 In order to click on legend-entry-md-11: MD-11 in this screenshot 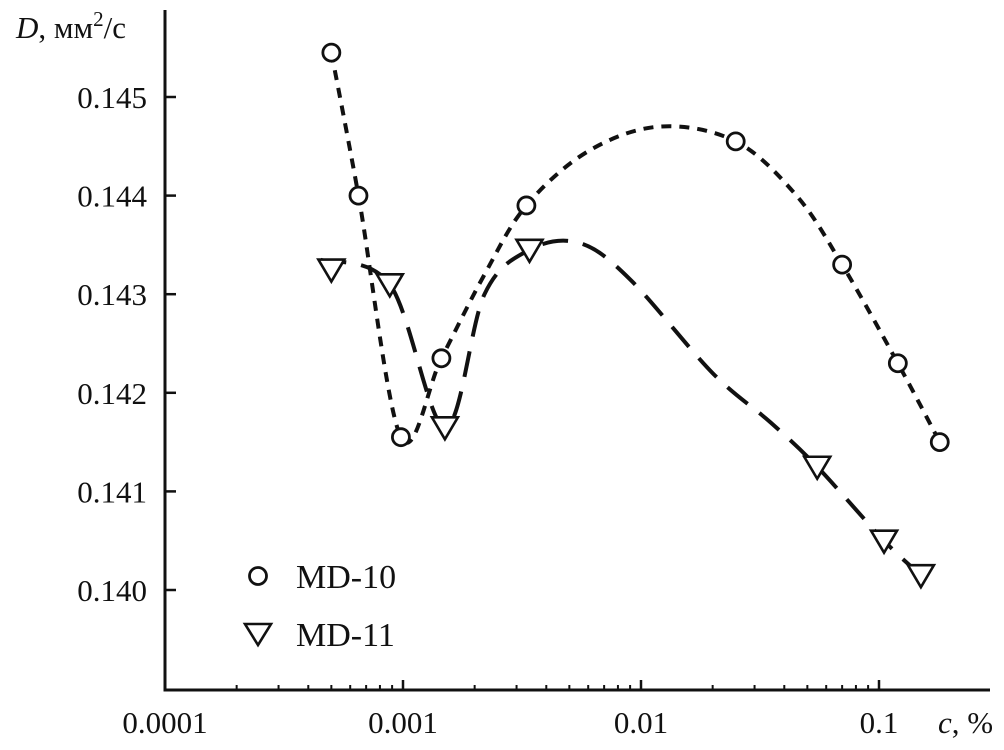, I will do `click(318, 635)`.